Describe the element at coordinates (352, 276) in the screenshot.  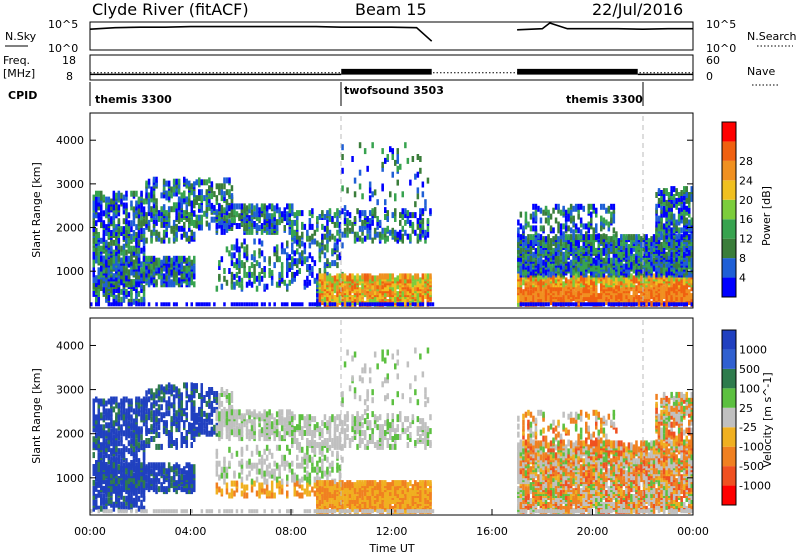
I see `p-cell-2057` at that location.